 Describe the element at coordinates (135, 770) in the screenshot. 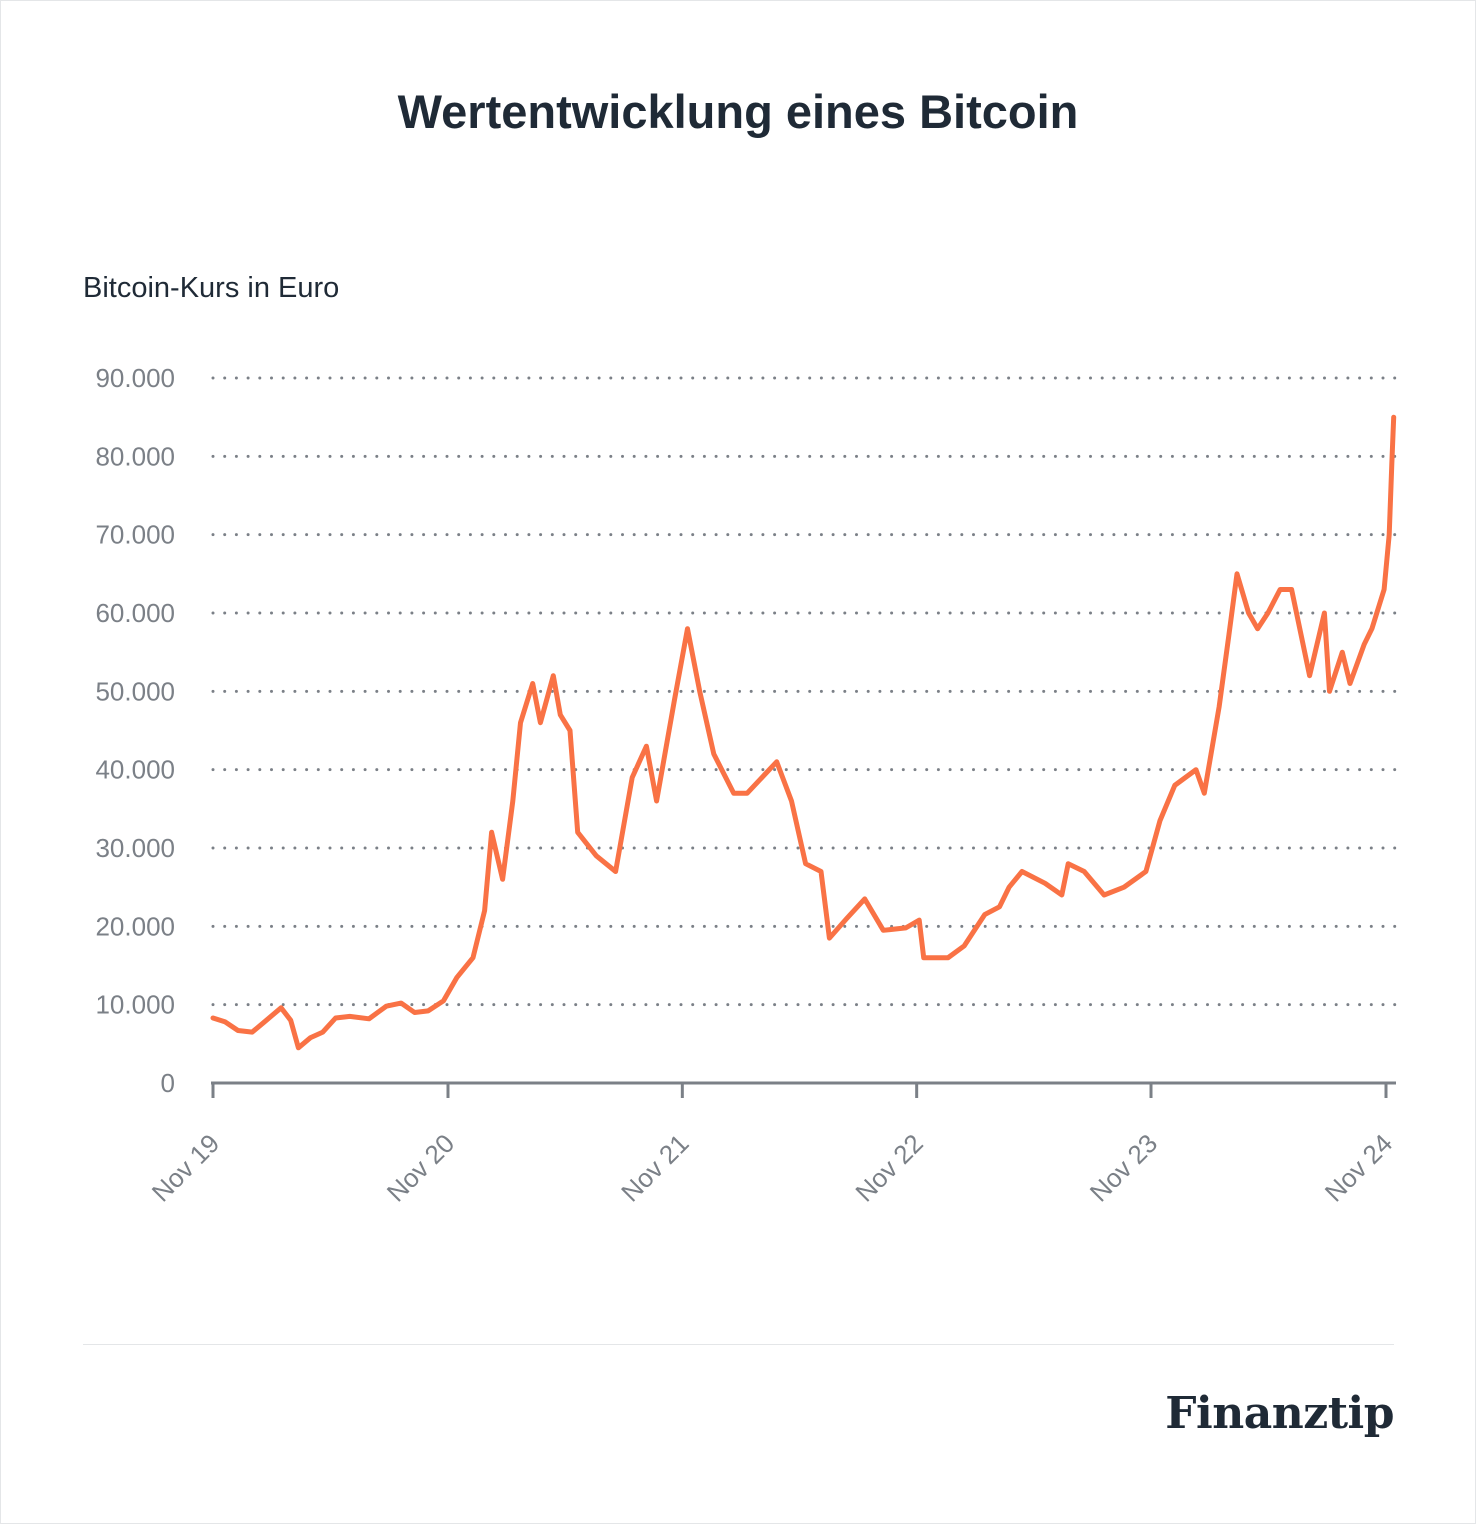

I see `y-tick-label: 40.000` at that location.